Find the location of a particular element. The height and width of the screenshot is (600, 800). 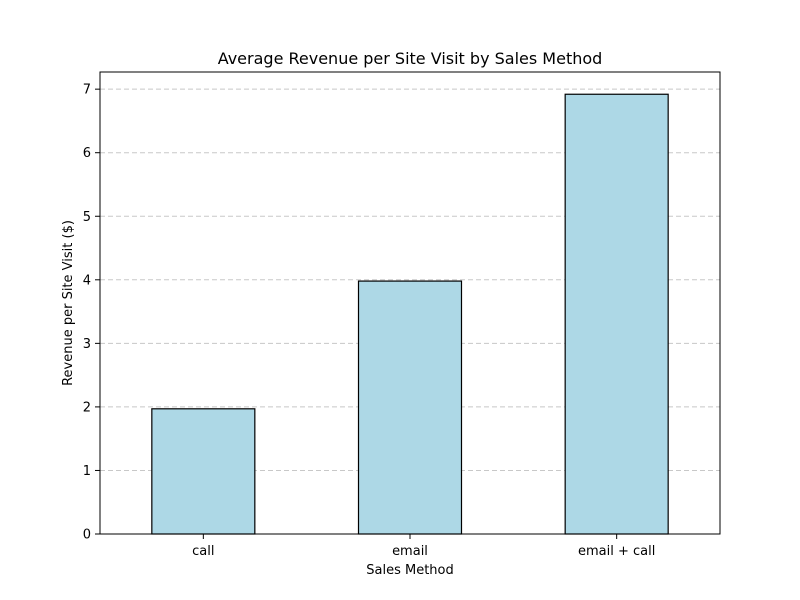

y-tick-label-0: 0 is located at coordinates (87, 535).